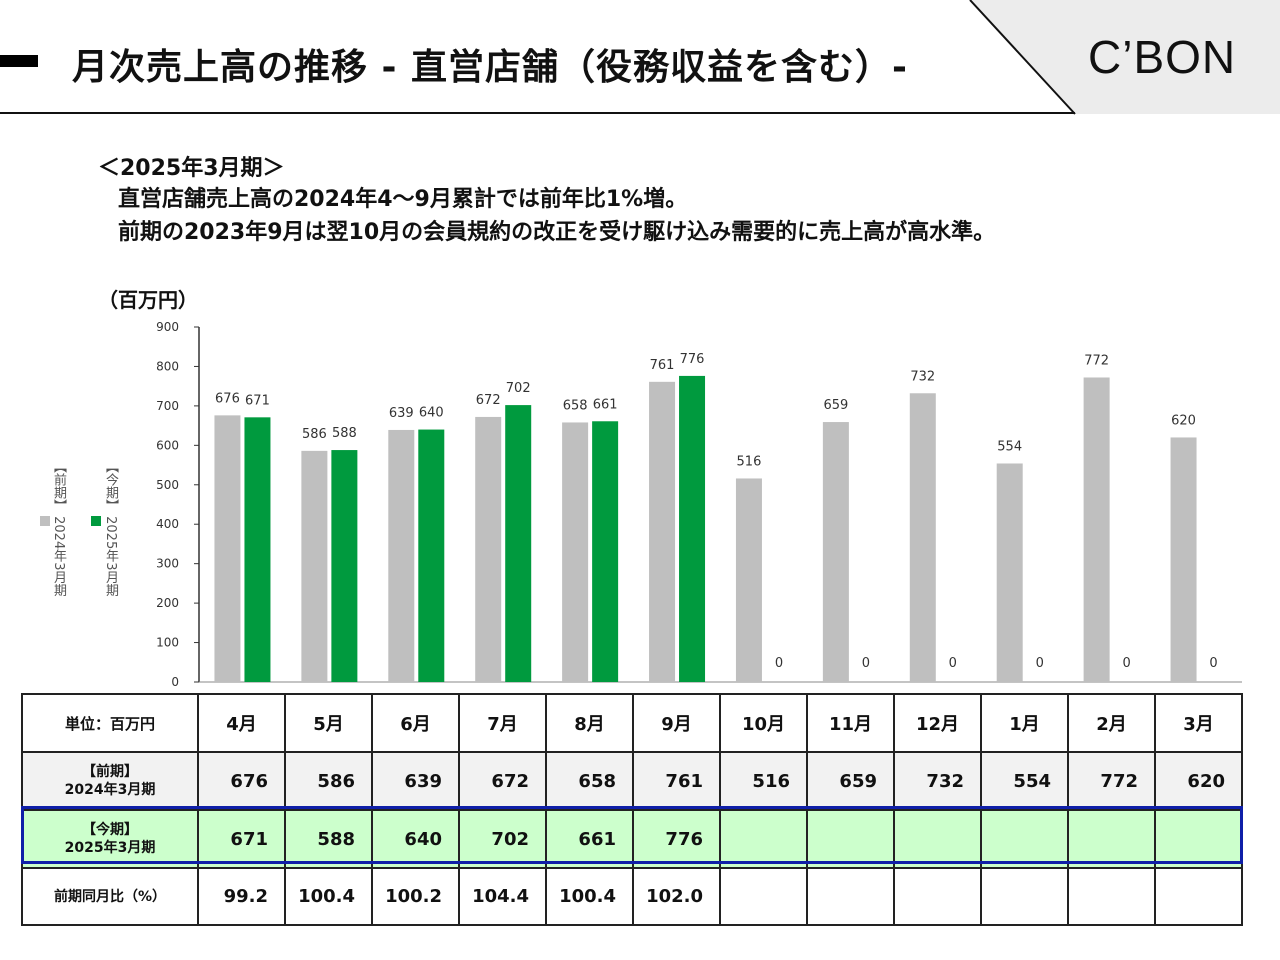 This screenshot has width=1280, height=960. I want to click on table-cell: 671, so click(241, 839).